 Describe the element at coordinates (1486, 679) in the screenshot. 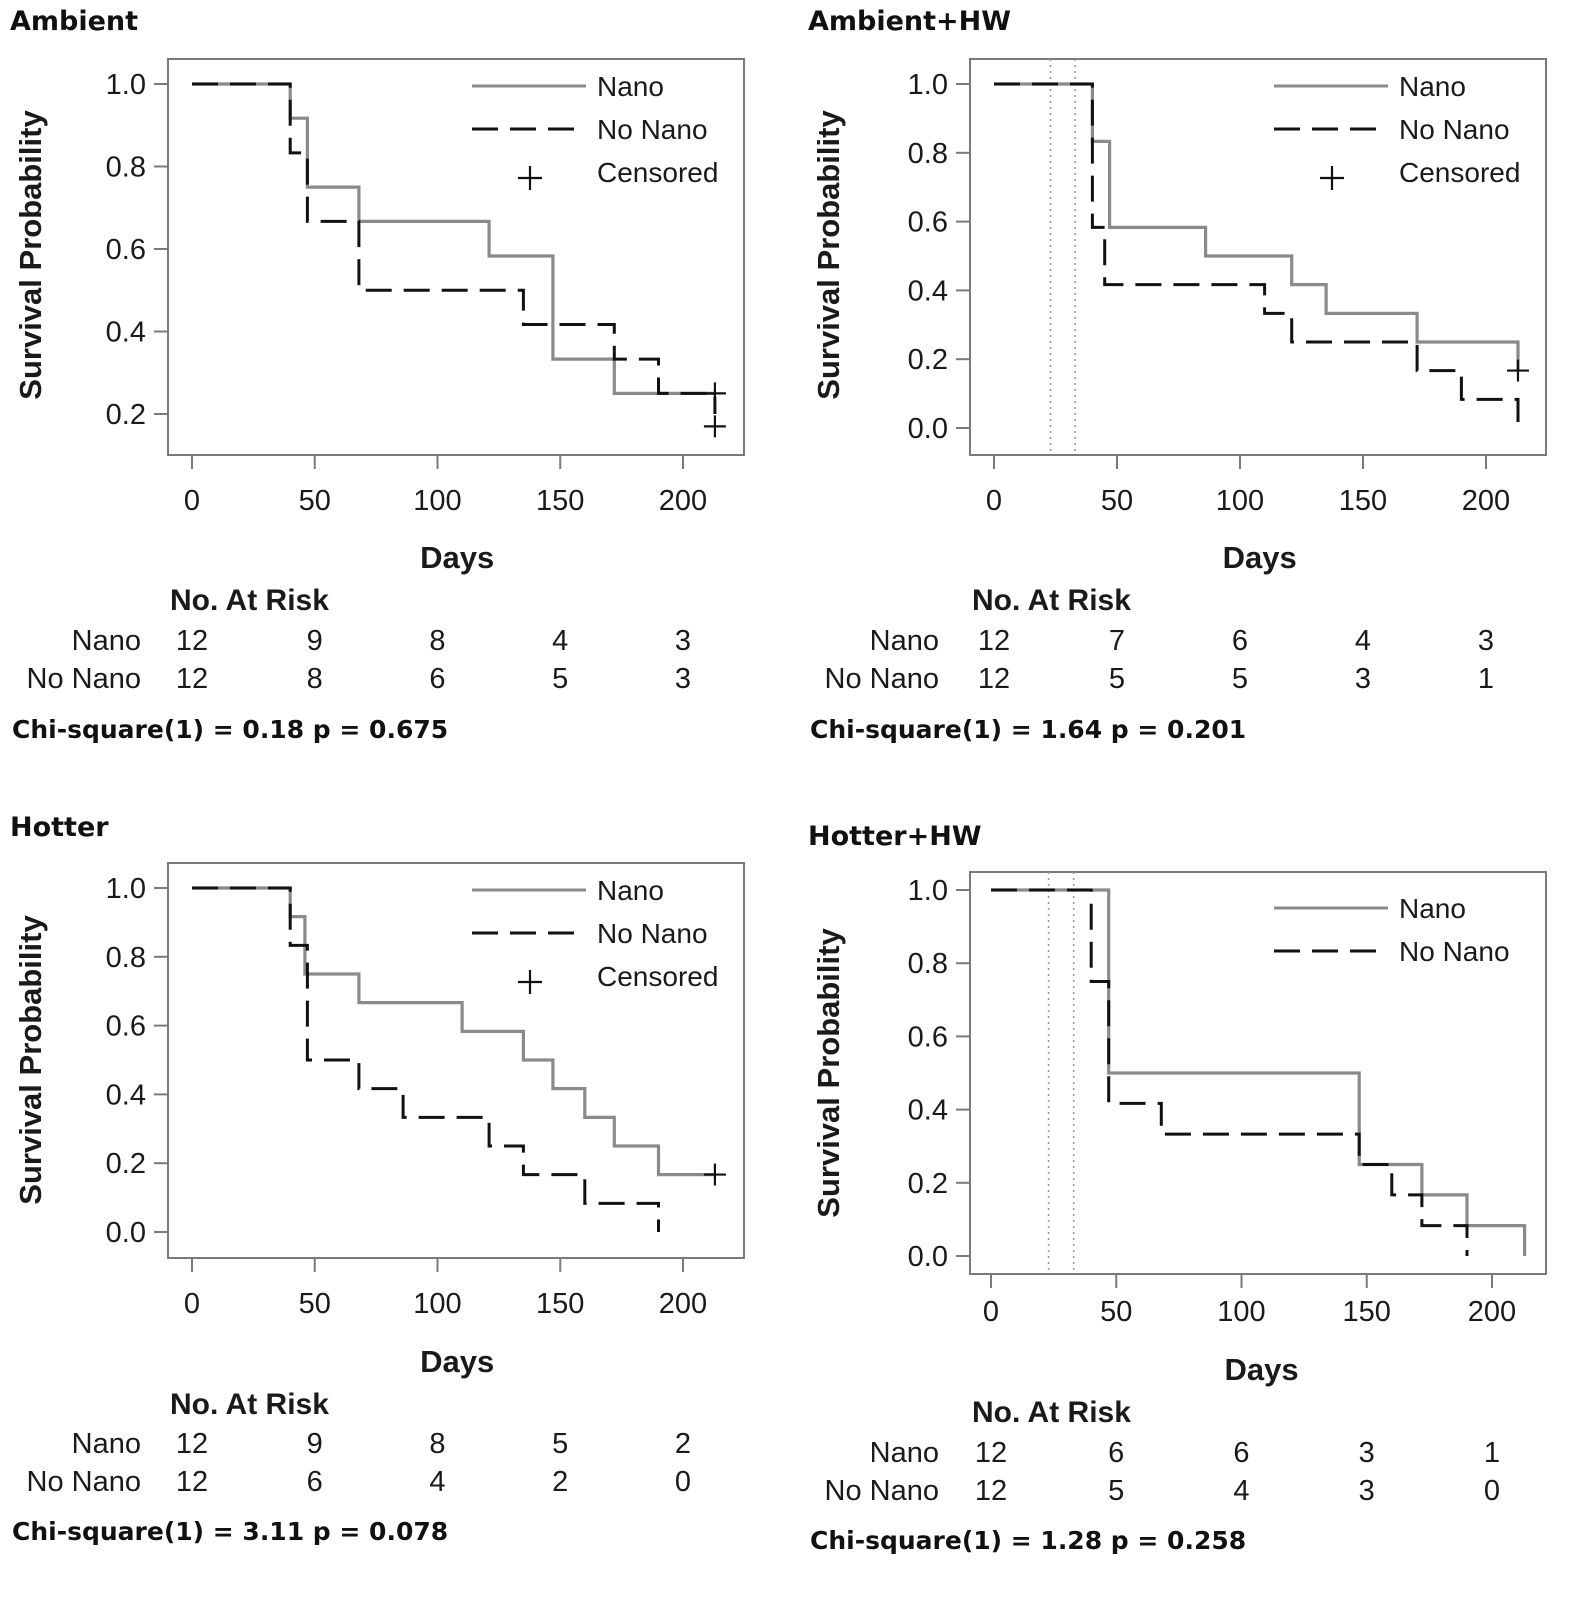

I see `risk-count: 1` at that location.